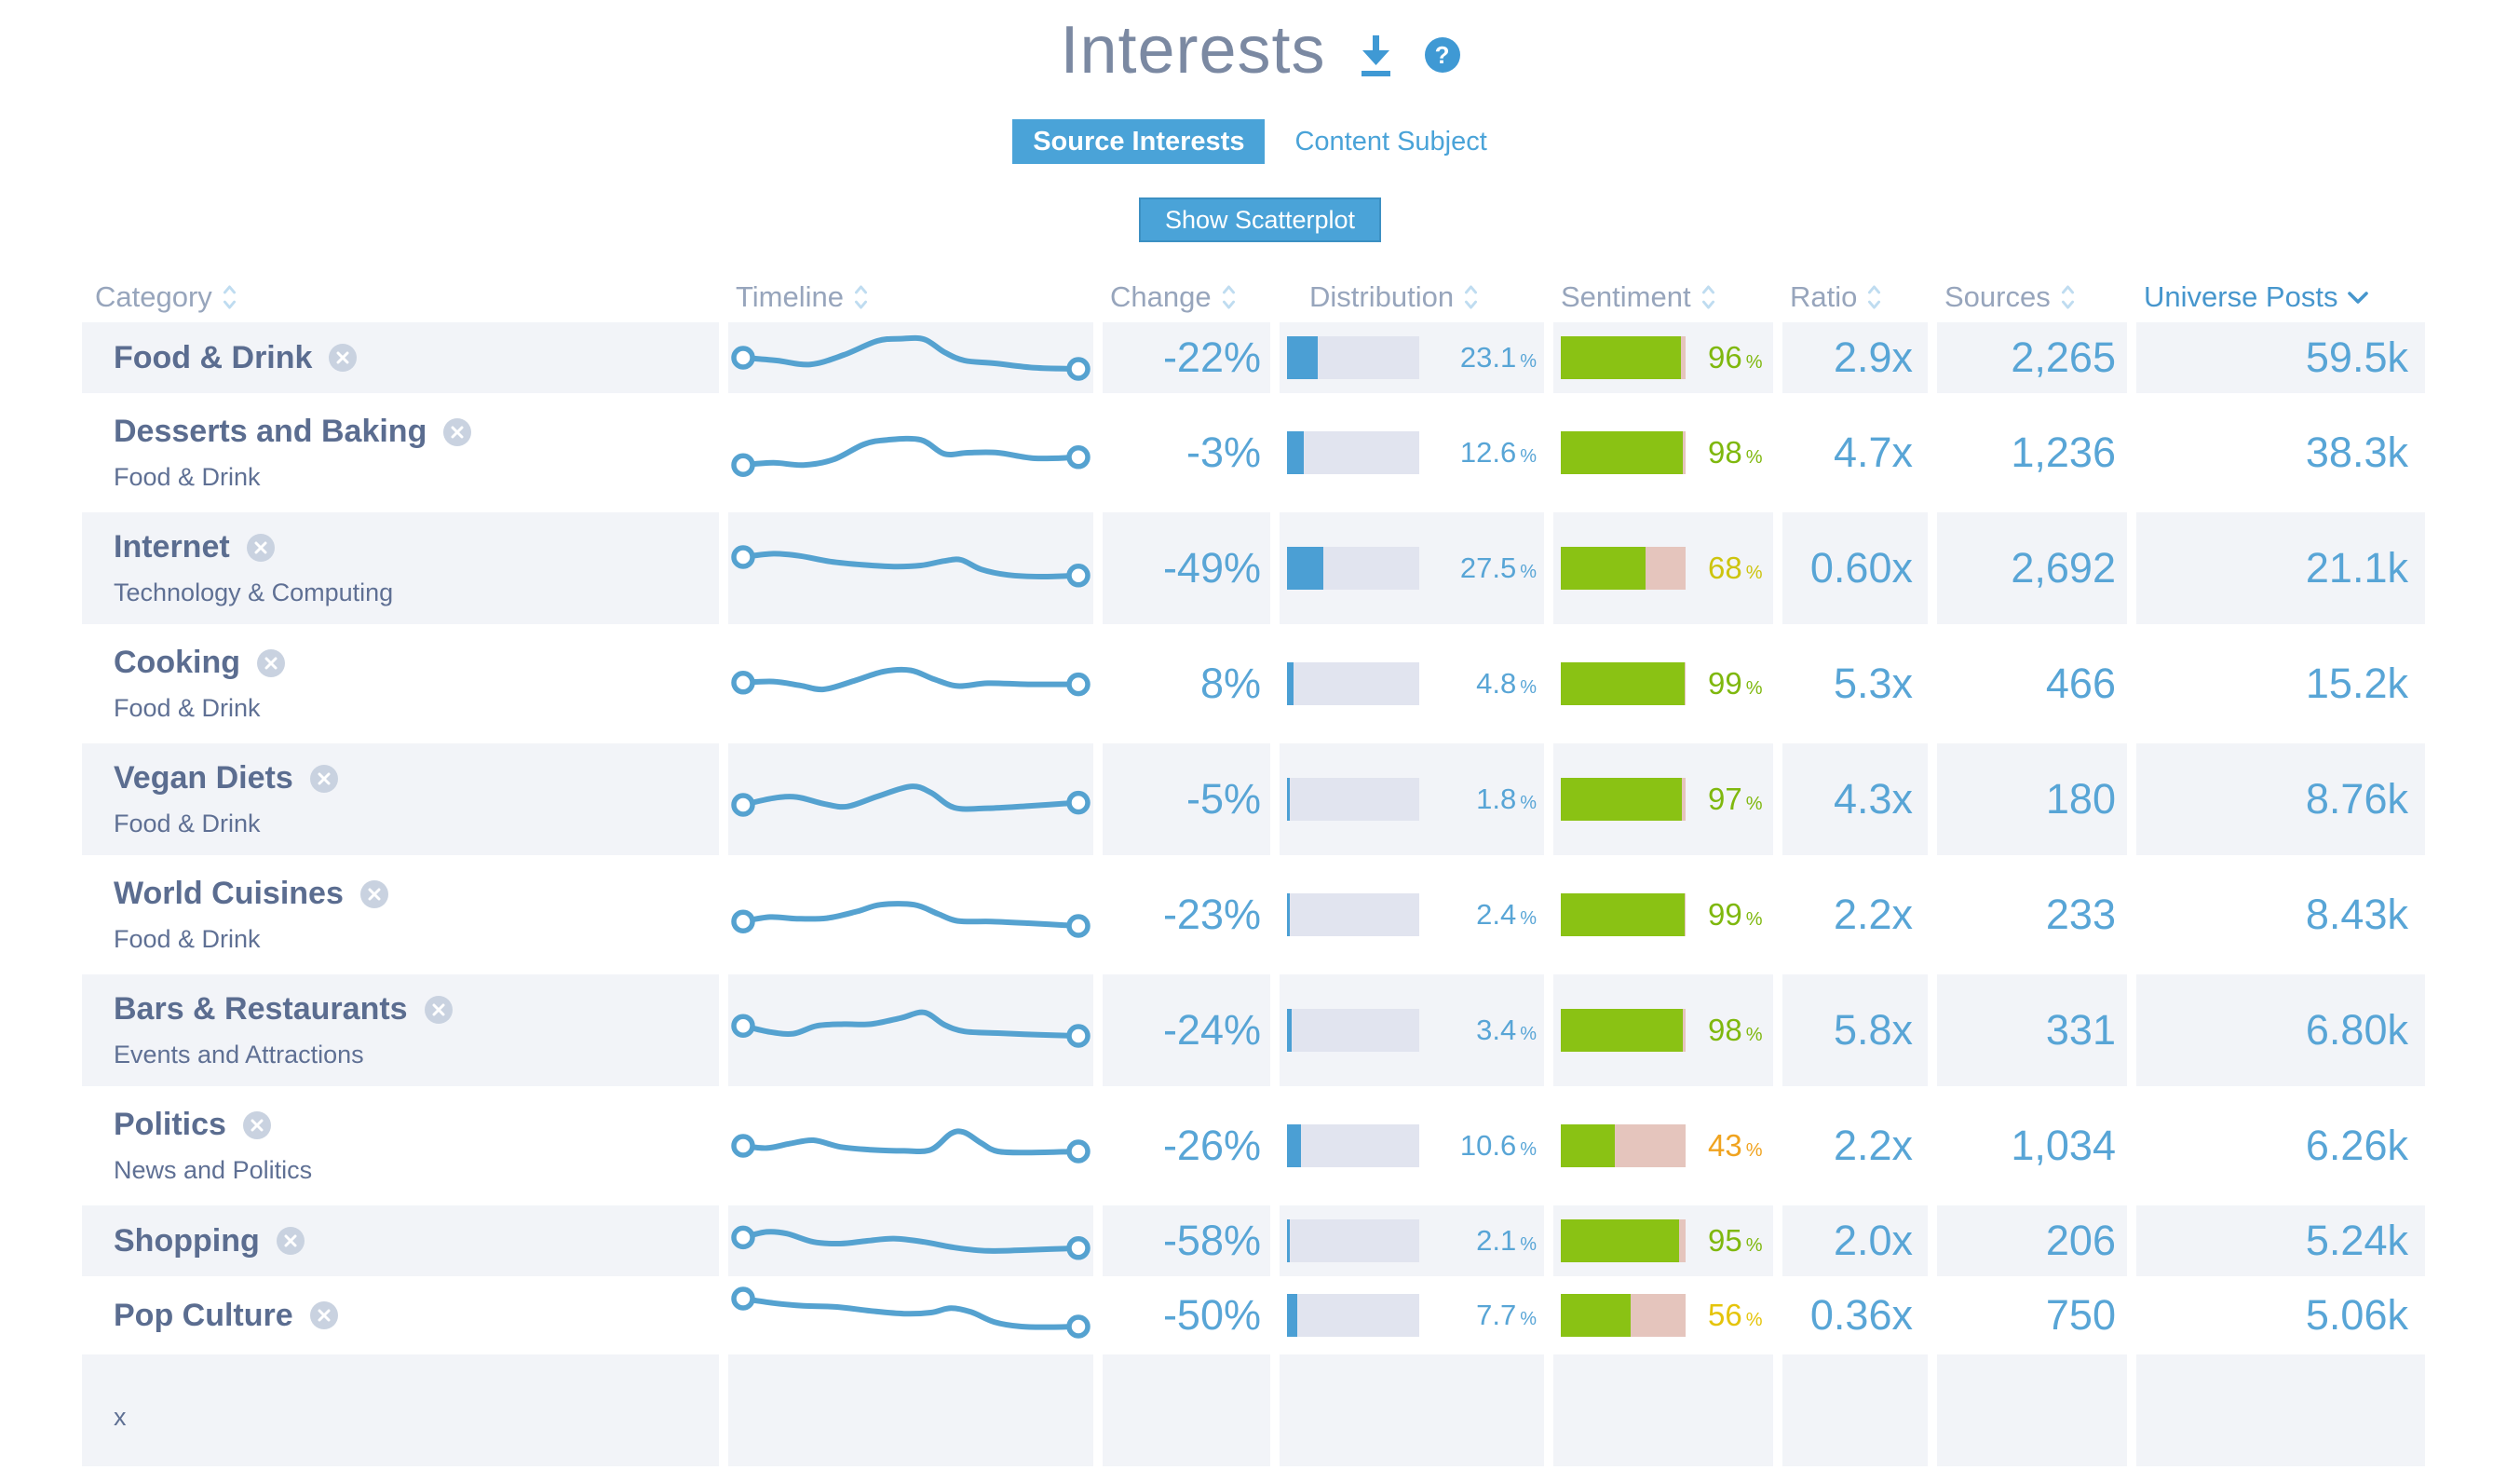 Image resolution: width=2520 pixels, height=1470 pixels. I want to click on column-header-label: Change, so click(1161, 296).